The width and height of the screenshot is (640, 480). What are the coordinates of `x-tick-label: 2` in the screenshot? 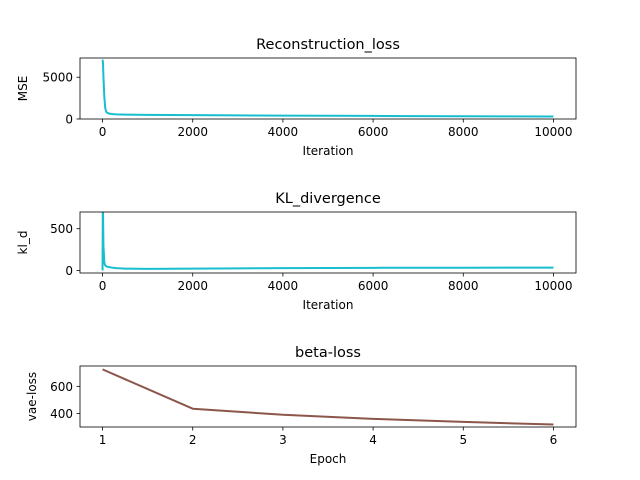 It's located at (193, 440).